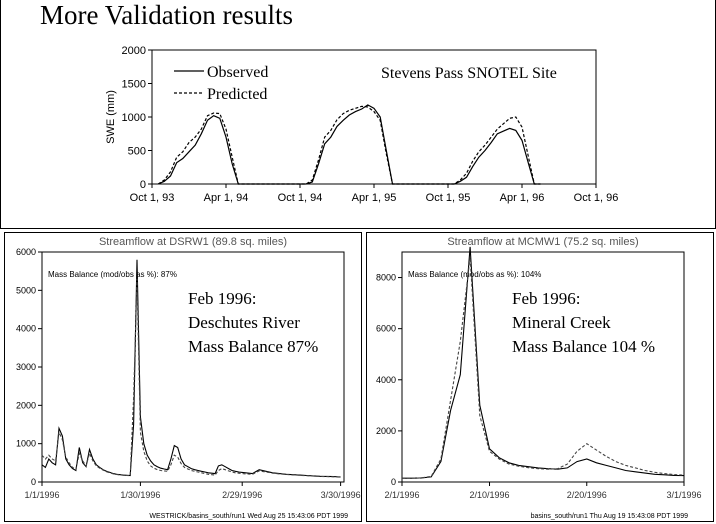 This screenshot has height=524, width=716. I want to click on note-line: Mineral Creek, so click(561, 322).